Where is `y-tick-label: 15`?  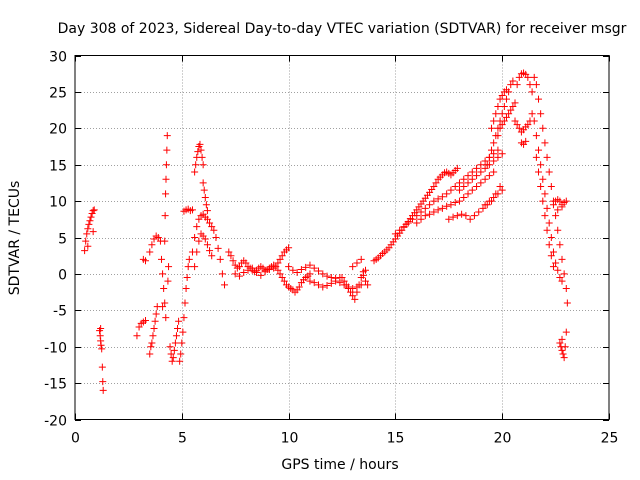
y-tick-label: 15 is located at coordinates (58, 167).